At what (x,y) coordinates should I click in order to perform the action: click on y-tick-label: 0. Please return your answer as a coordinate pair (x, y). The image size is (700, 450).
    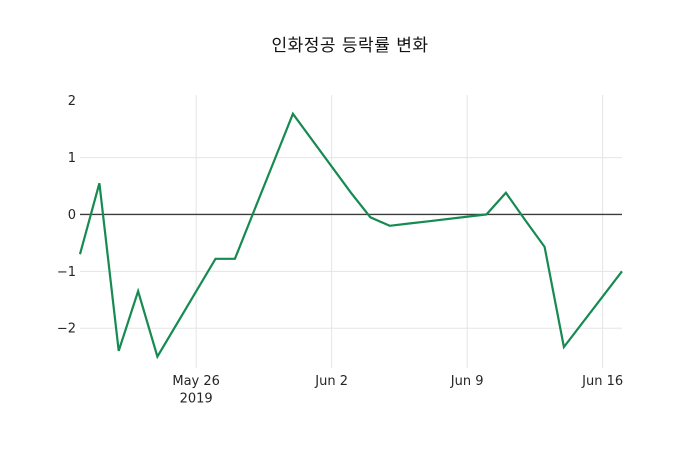
    Looking at the image, I should click on (72, 215).